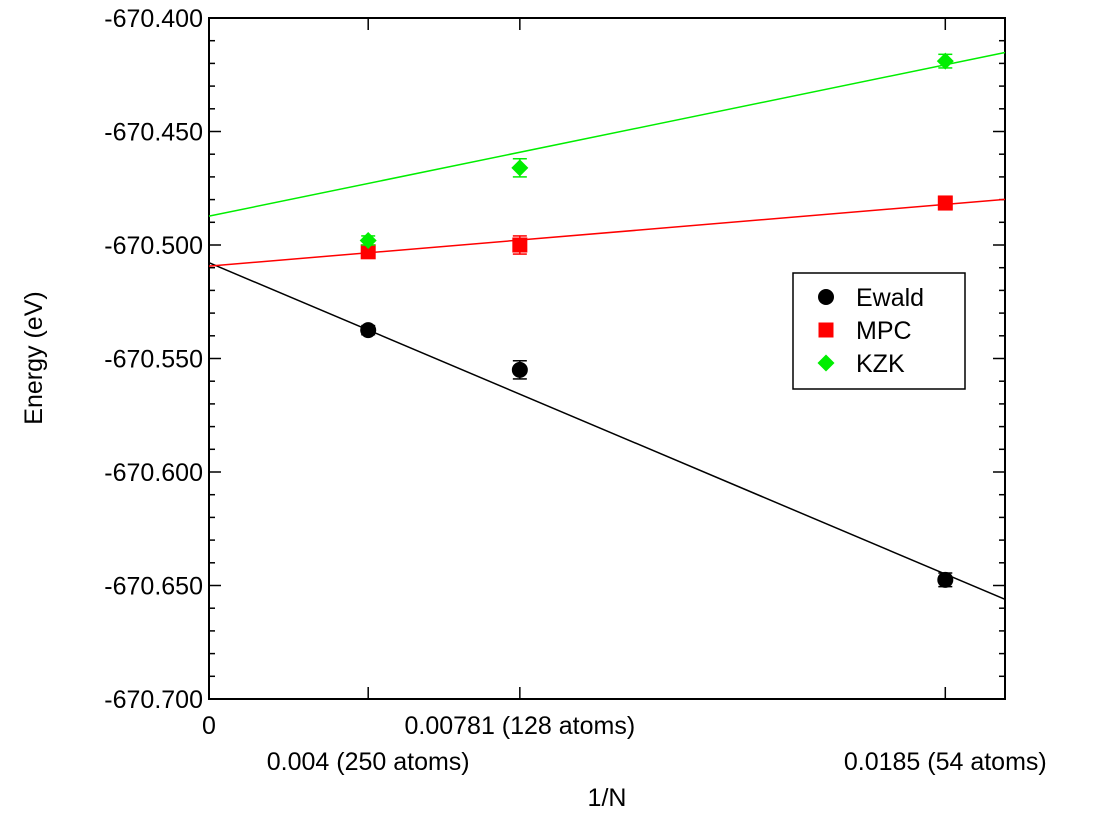  What do you see at coordinates (153, 133) in the screenshot?
I see `y-tick-label: -670.450` at bounding box center [153, 133].